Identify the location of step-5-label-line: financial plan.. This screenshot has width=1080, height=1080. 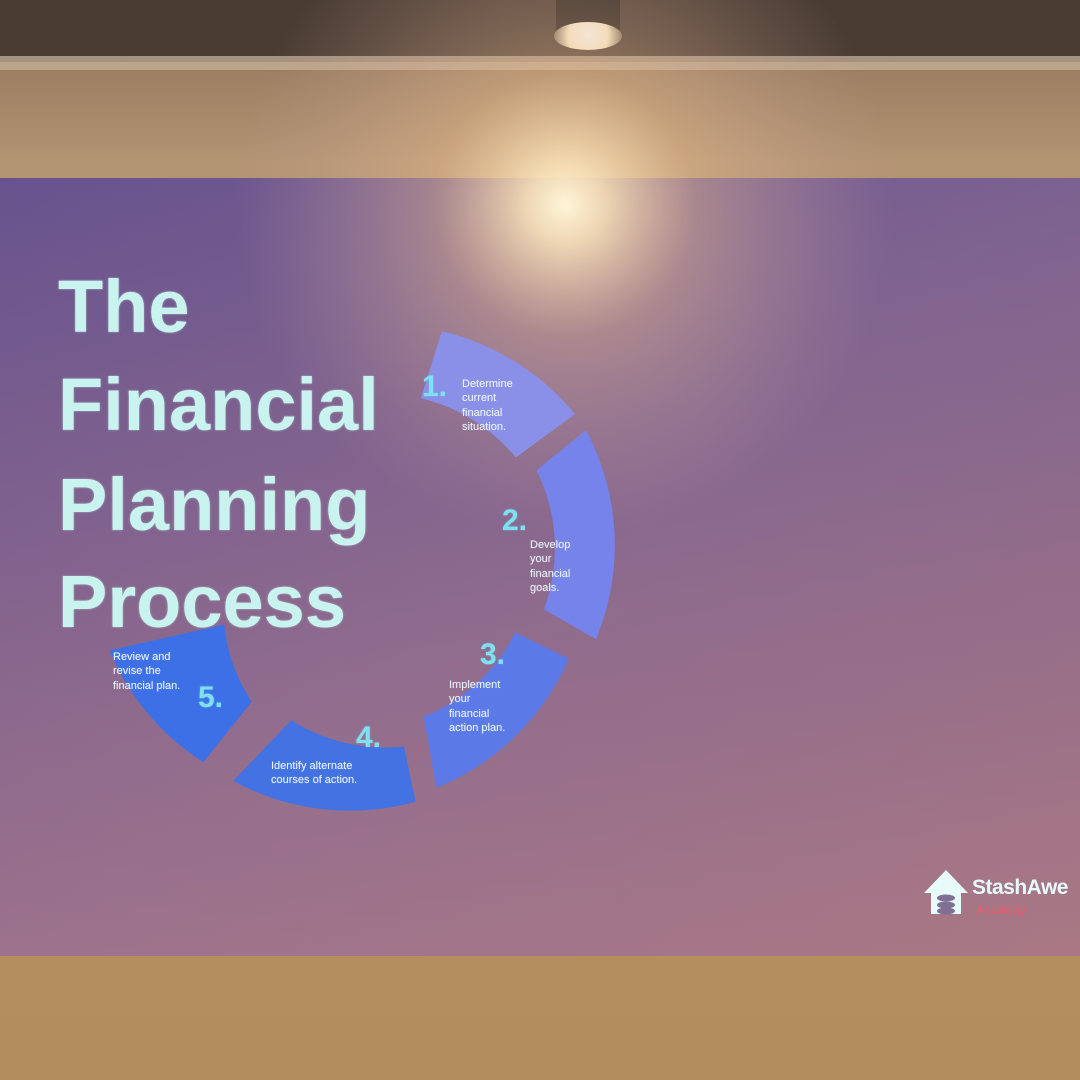
(147, 685).